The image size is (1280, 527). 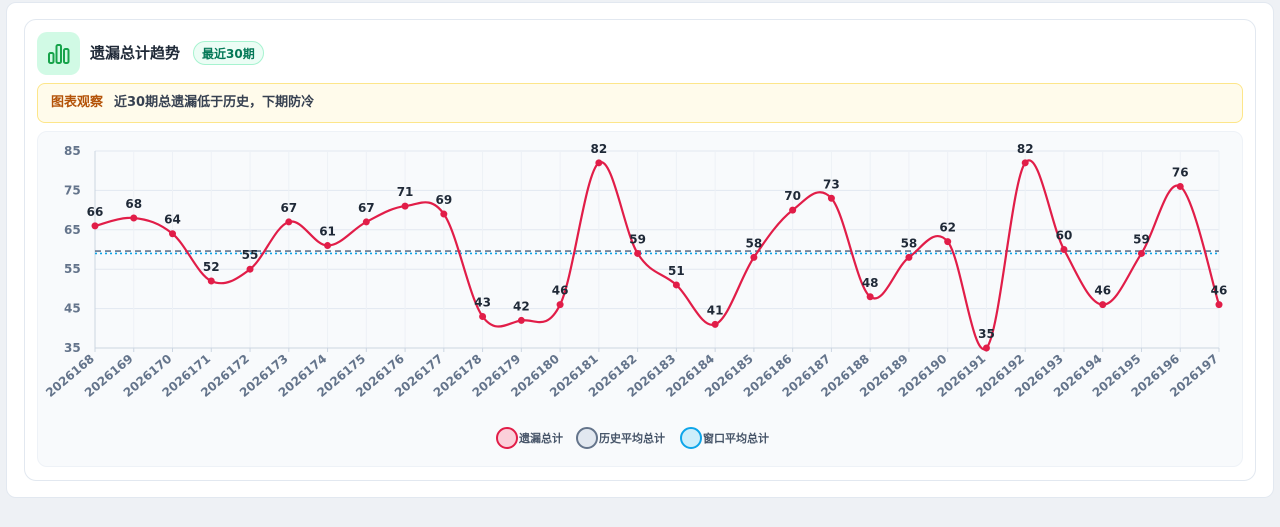 What do you see at coordinates (870, 283) in the screenshot?
I see `data-label: 48` at bounding box center [870, 283].